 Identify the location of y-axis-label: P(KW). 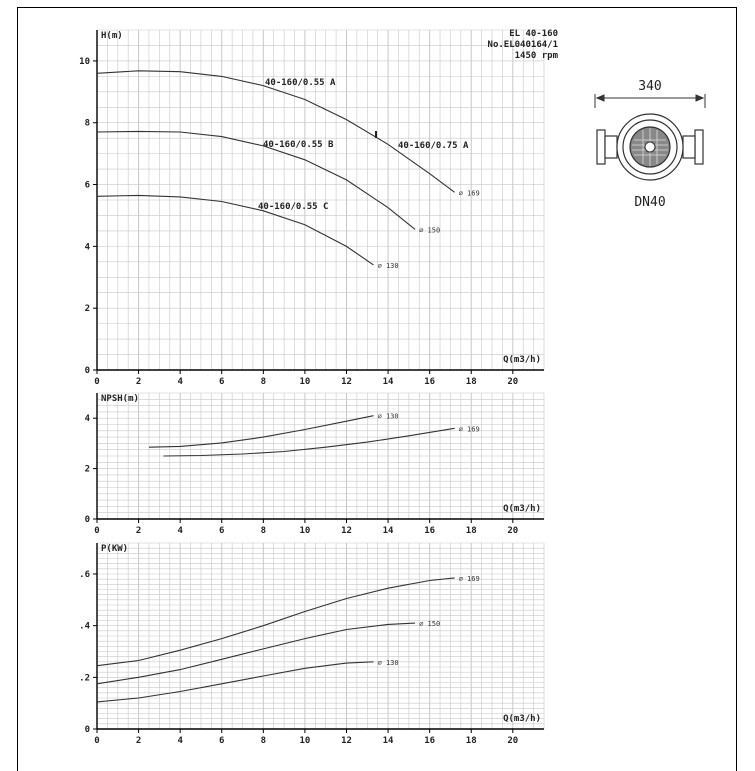
(114, 549).